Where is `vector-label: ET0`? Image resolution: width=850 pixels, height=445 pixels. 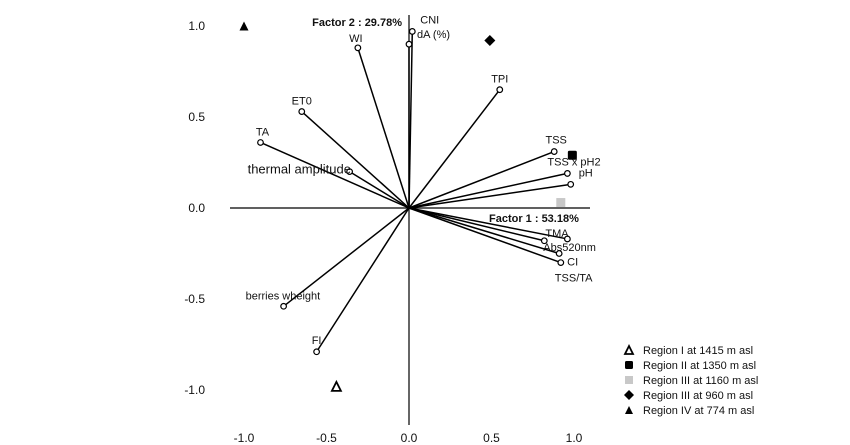 vector-label: ET0 is located at coordinates (302, 102).